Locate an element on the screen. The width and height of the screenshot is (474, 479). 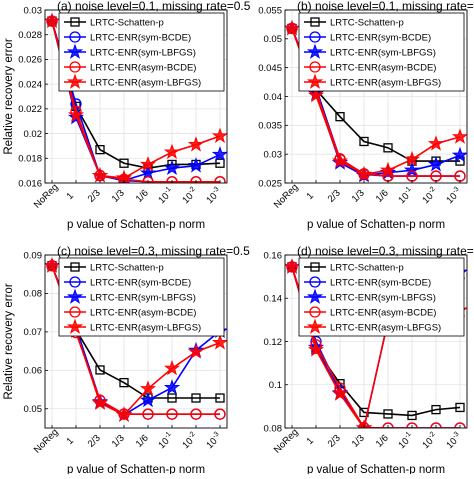
y-tick-label: 0.016 is located at coordinates (30, 183).